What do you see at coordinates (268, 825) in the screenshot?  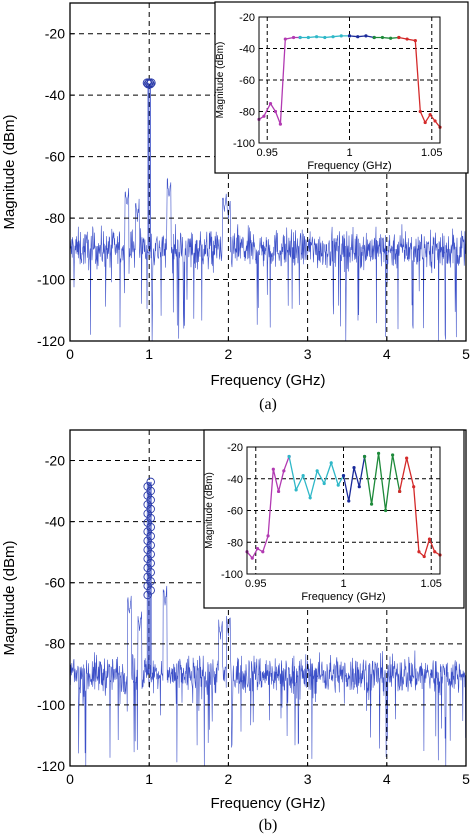 I see `panel-caption: (b)` at bounding box center [268, 825].